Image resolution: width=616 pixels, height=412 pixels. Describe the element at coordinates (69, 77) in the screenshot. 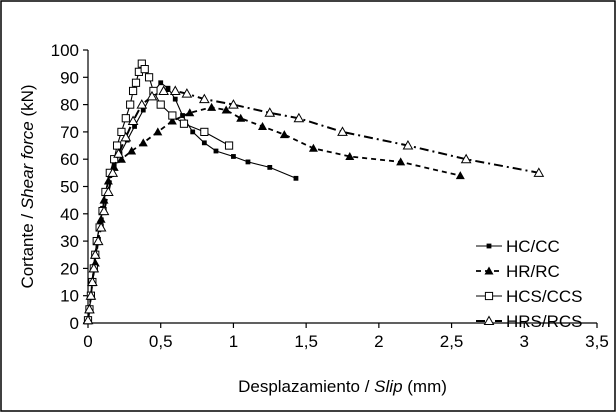

I see `y-tick-label: 90` at that location.